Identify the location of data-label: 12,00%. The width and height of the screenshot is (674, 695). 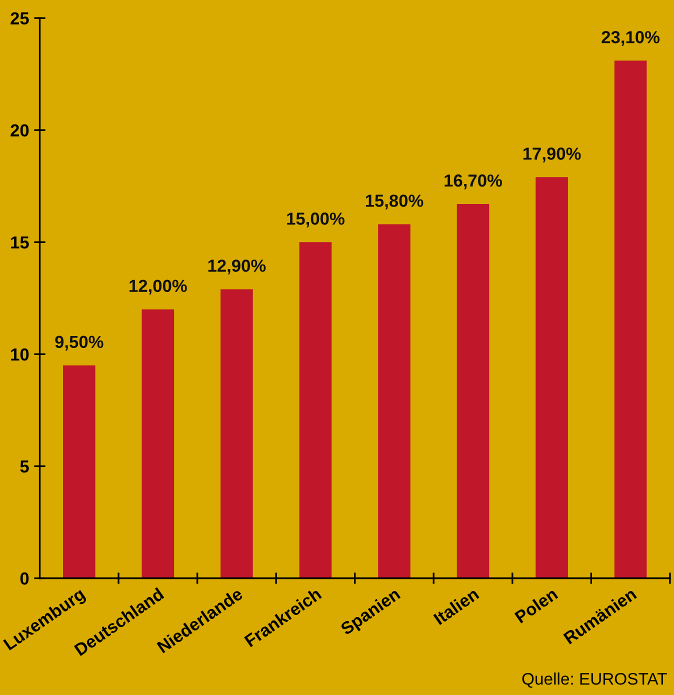
(158, 287).